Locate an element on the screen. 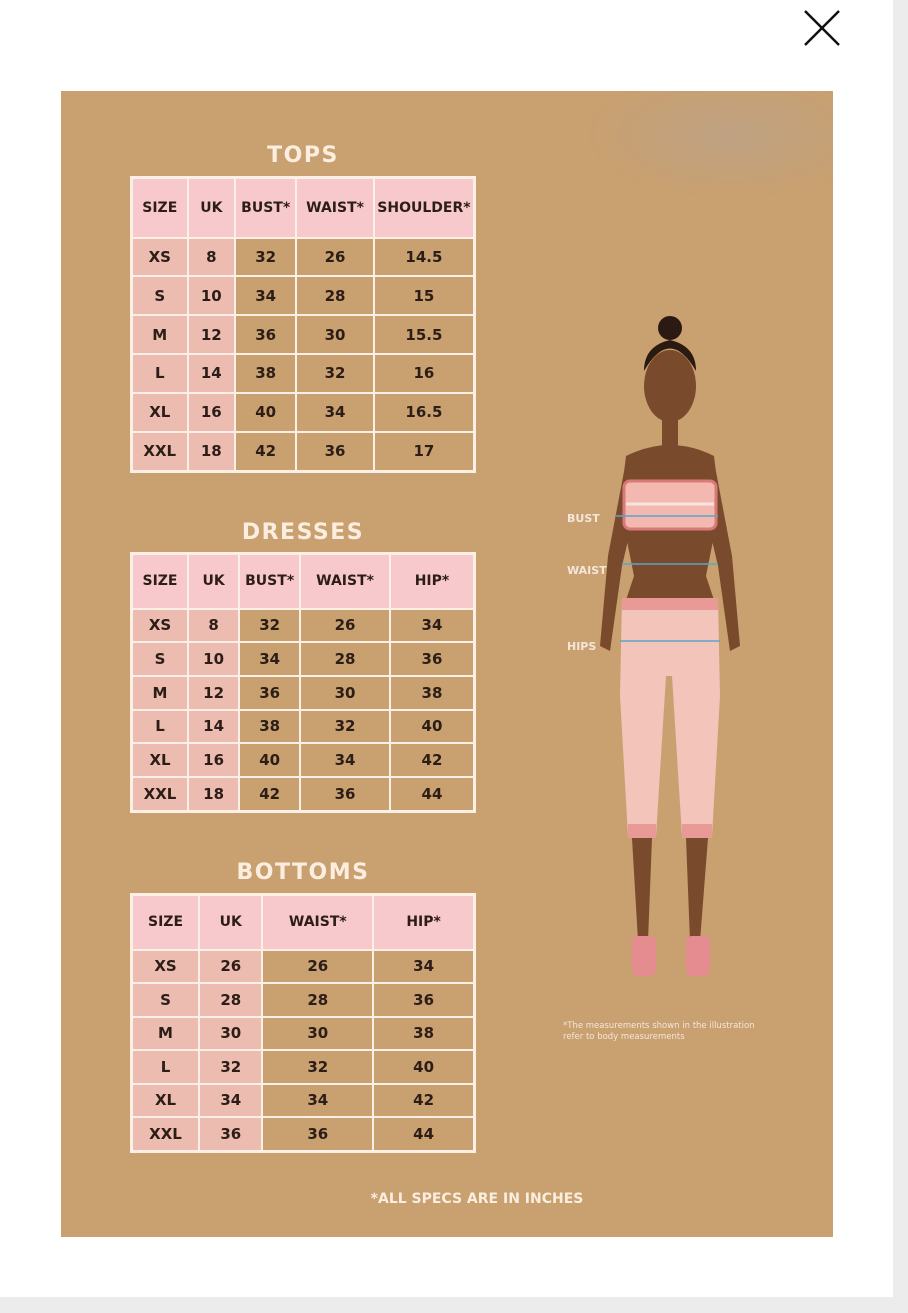 The height and width of the screenshot is (1313, 908). table-row: XXL 36 36 44 is located at coordinates (303, 1134).